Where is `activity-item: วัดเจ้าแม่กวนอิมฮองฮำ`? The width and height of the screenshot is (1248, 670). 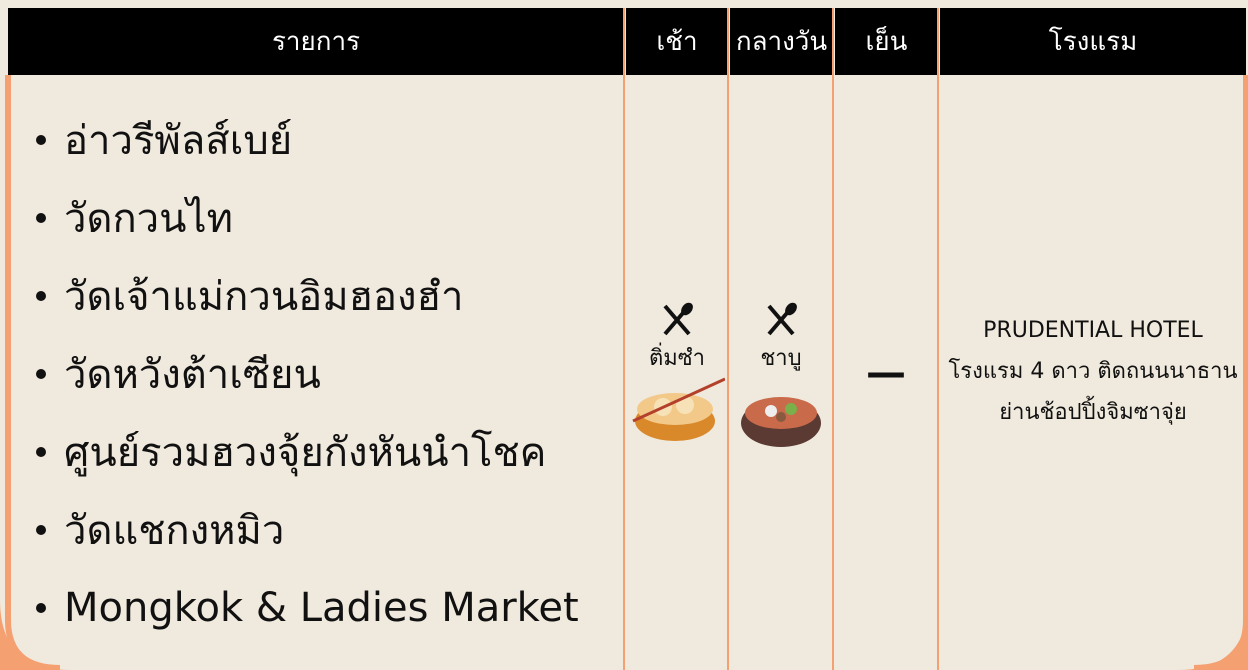 activity-item: วัดเจ้าแม่กวนอิมฮองฮำ is located at coordinates (307, 296).